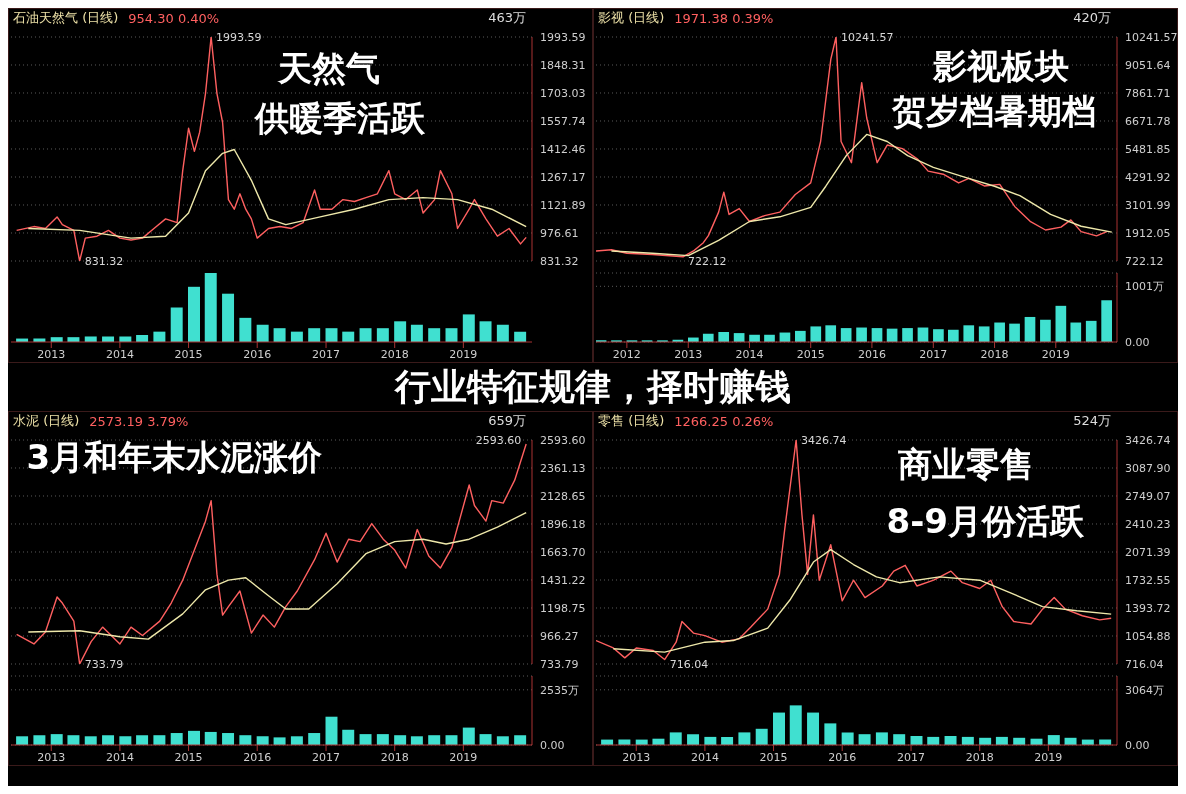 The image size is (1186, 794). Describe the element at coordinates (1148, 636) in the screenshot. I see `y-tick-label: 1054.88` at that location.